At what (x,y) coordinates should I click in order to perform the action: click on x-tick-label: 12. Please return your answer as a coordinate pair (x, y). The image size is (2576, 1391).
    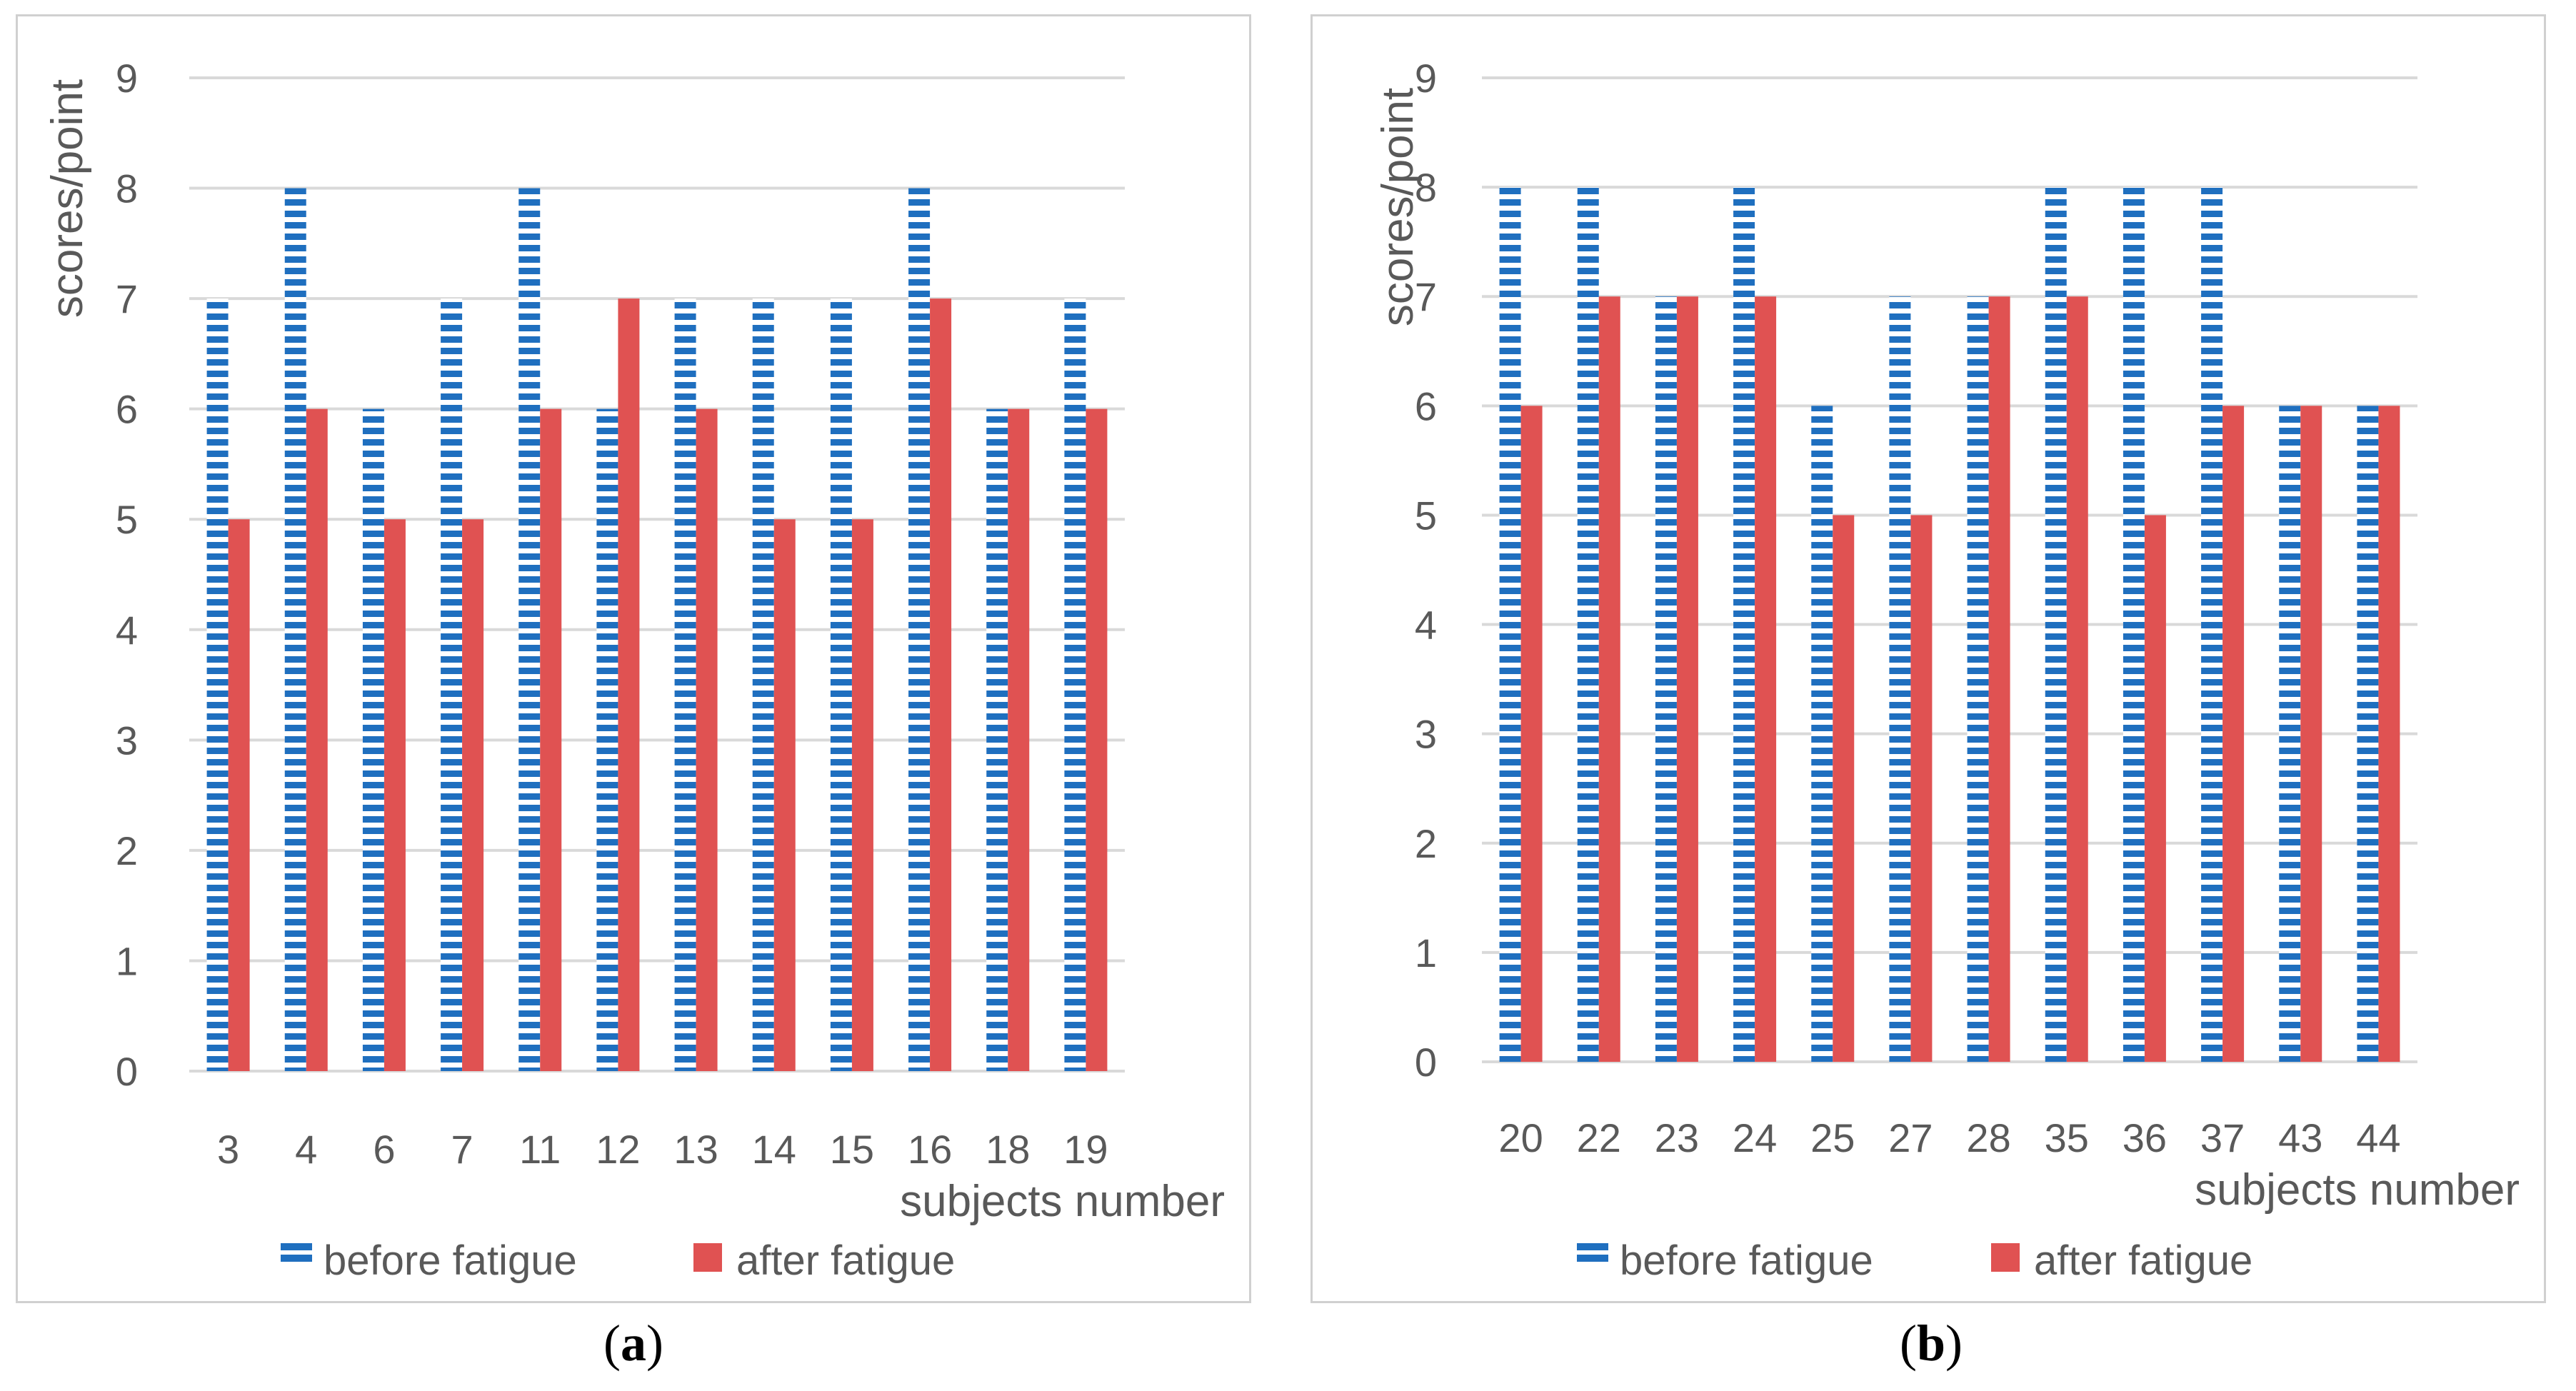
    Looking at the image, I should click on (618, 1149).